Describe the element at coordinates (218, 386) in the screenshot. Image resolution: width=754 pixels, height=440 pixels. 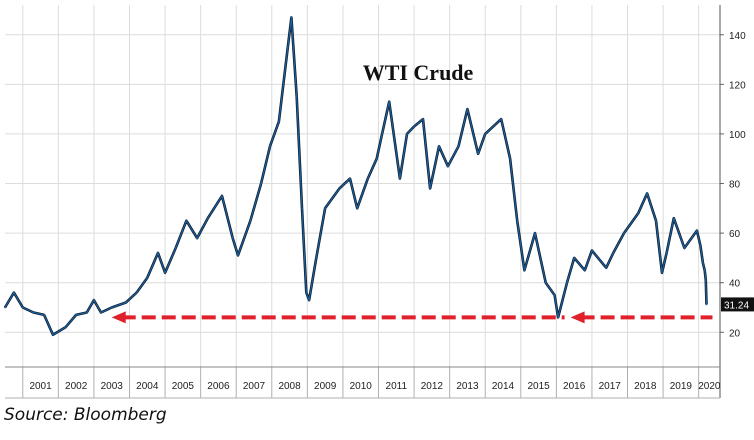
I see `x-tick-label: 2006` at that location.